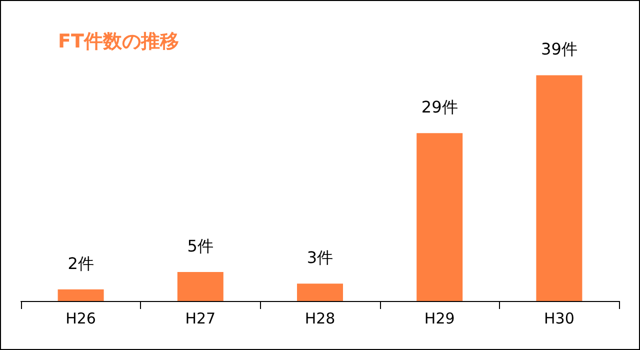  I want to click on data-label: 29件, so click(439, 107).